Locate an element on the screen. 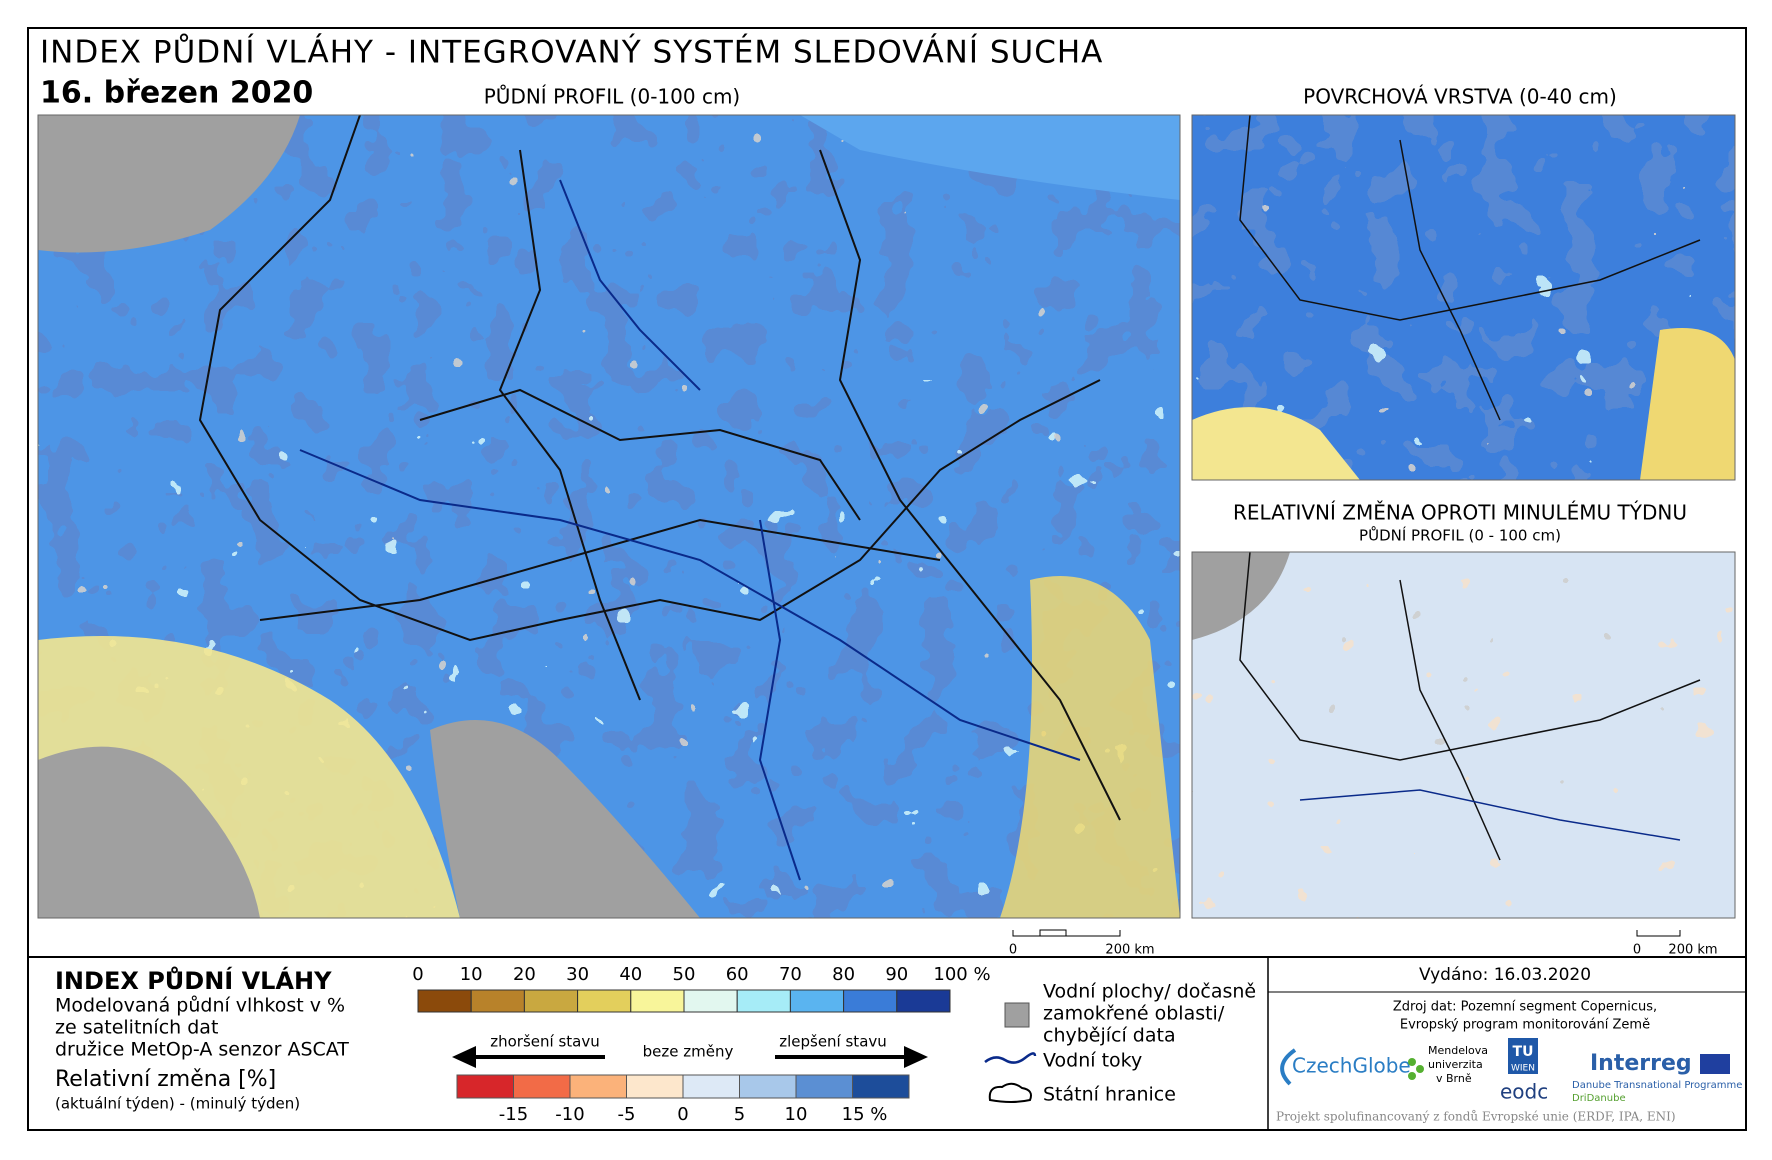 This screenshot has height=1160, width=1772. arrow-label: beze změny is located at coordinates (688, 1052).